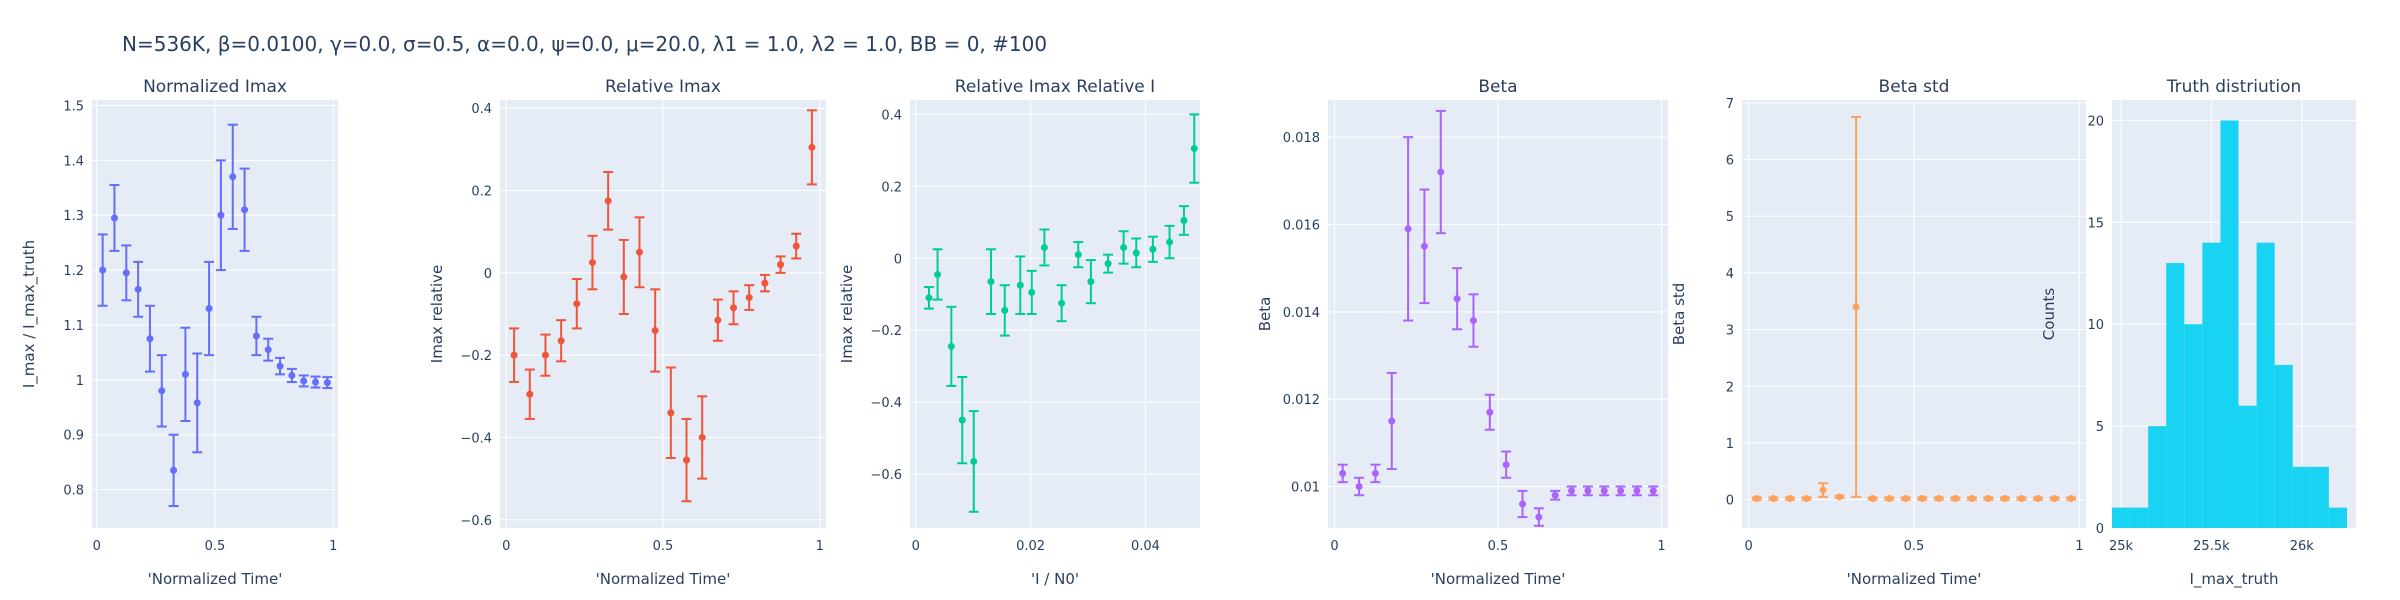 The image size is (2400, 600). I want to click on y-axis-label: Beta std, so click(1679, 314).